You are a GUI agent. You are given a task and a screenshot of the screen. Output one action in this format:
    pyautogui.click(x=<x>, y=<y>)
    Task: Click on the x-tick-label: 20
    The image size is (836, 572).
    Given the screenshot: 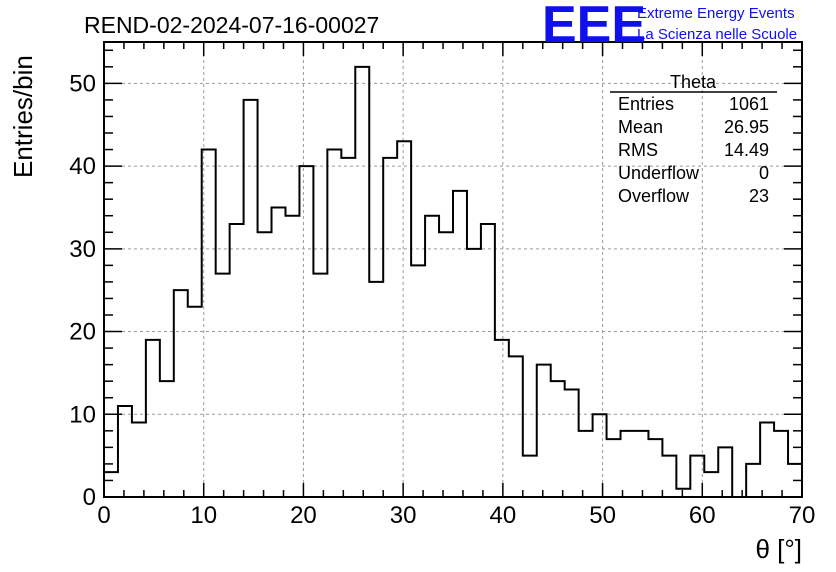 What is the action you would take?
    pyautogui.click(x=303, y=515)
    